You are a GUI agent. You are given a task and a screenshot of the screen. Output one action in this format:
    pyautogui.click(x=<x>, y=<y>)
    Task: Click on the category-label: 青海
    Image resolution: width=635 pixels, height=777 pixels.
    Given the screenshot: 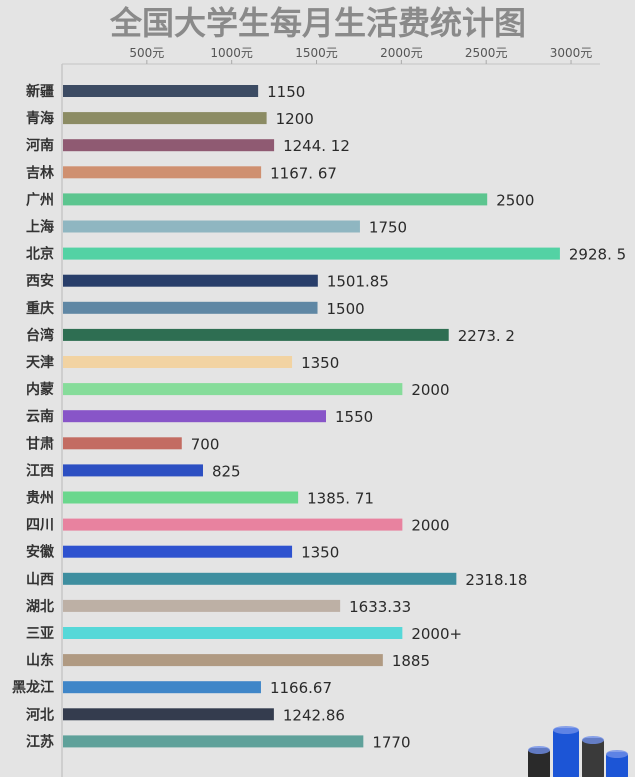 What is the action you would take?
    pyautogui.click(x=40, y=118)
    